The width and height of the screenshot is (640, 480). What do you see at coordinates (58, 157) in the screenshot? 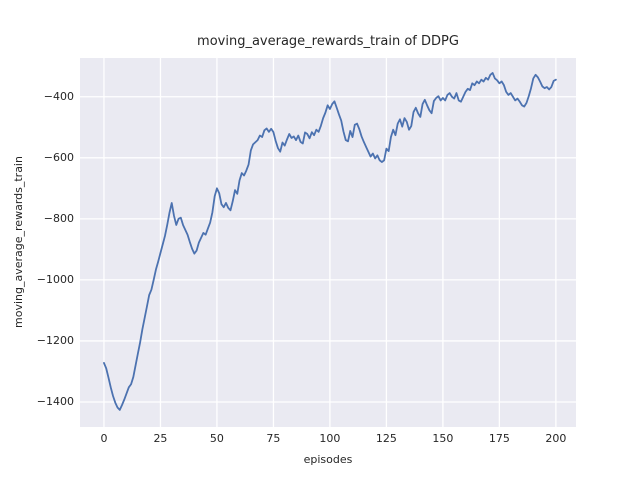
I see `y-tick-label: −600` at bounding box center [58, 157].